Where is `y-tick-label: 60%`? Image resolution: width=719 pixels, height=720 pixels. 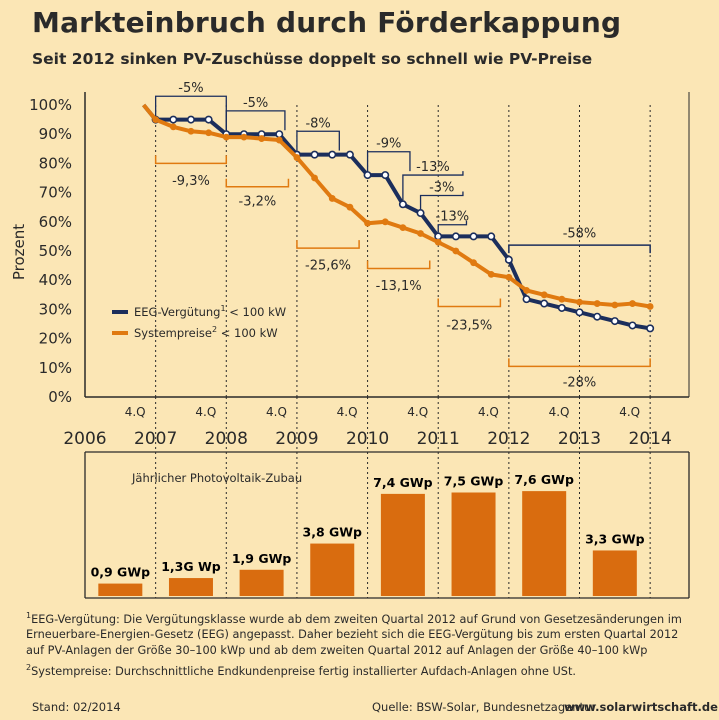
y-tick-label: 60% is located at coordinates (55, 222).